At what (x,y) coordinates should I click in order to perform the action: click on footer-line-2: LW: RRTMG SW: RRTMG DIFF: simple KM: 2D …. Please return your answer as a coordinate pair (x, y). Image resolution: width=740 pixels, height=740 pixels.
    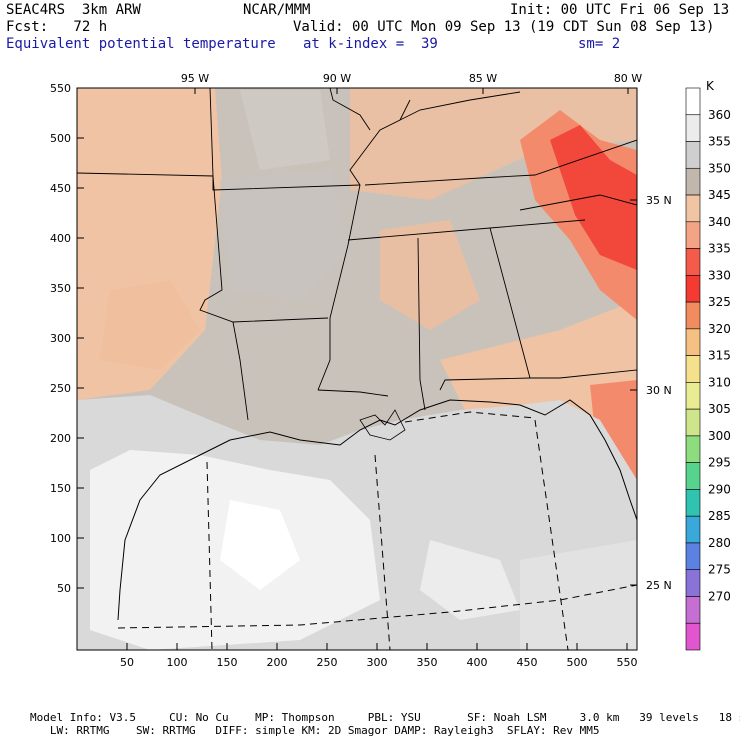
    Looking at the image, I should click on (315, 730).